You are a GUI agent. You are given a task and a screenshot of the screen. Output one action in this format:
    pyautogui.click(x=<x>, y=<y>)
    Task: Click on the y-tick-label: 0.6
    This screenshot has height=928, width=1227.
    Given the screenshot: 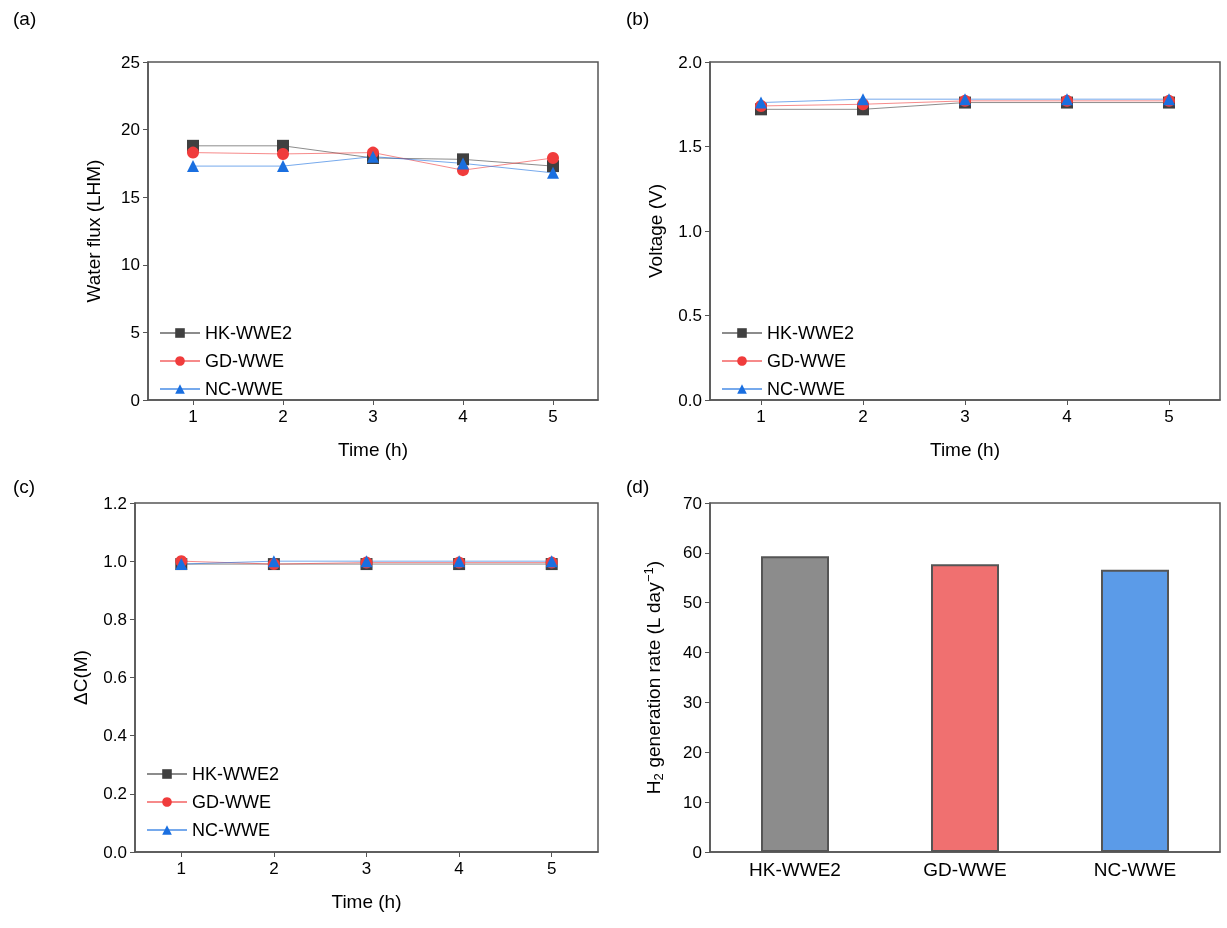 What is the action you would take?
    pyautogui.click(x=115, y=677)
    